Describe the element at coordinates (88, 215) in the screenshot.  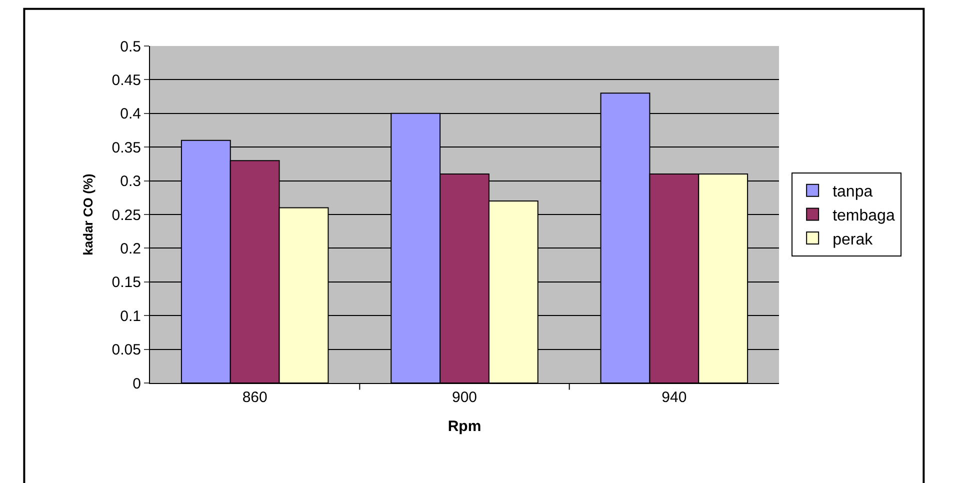
I see `y-axis-title: kadar CO (%)` at that location.